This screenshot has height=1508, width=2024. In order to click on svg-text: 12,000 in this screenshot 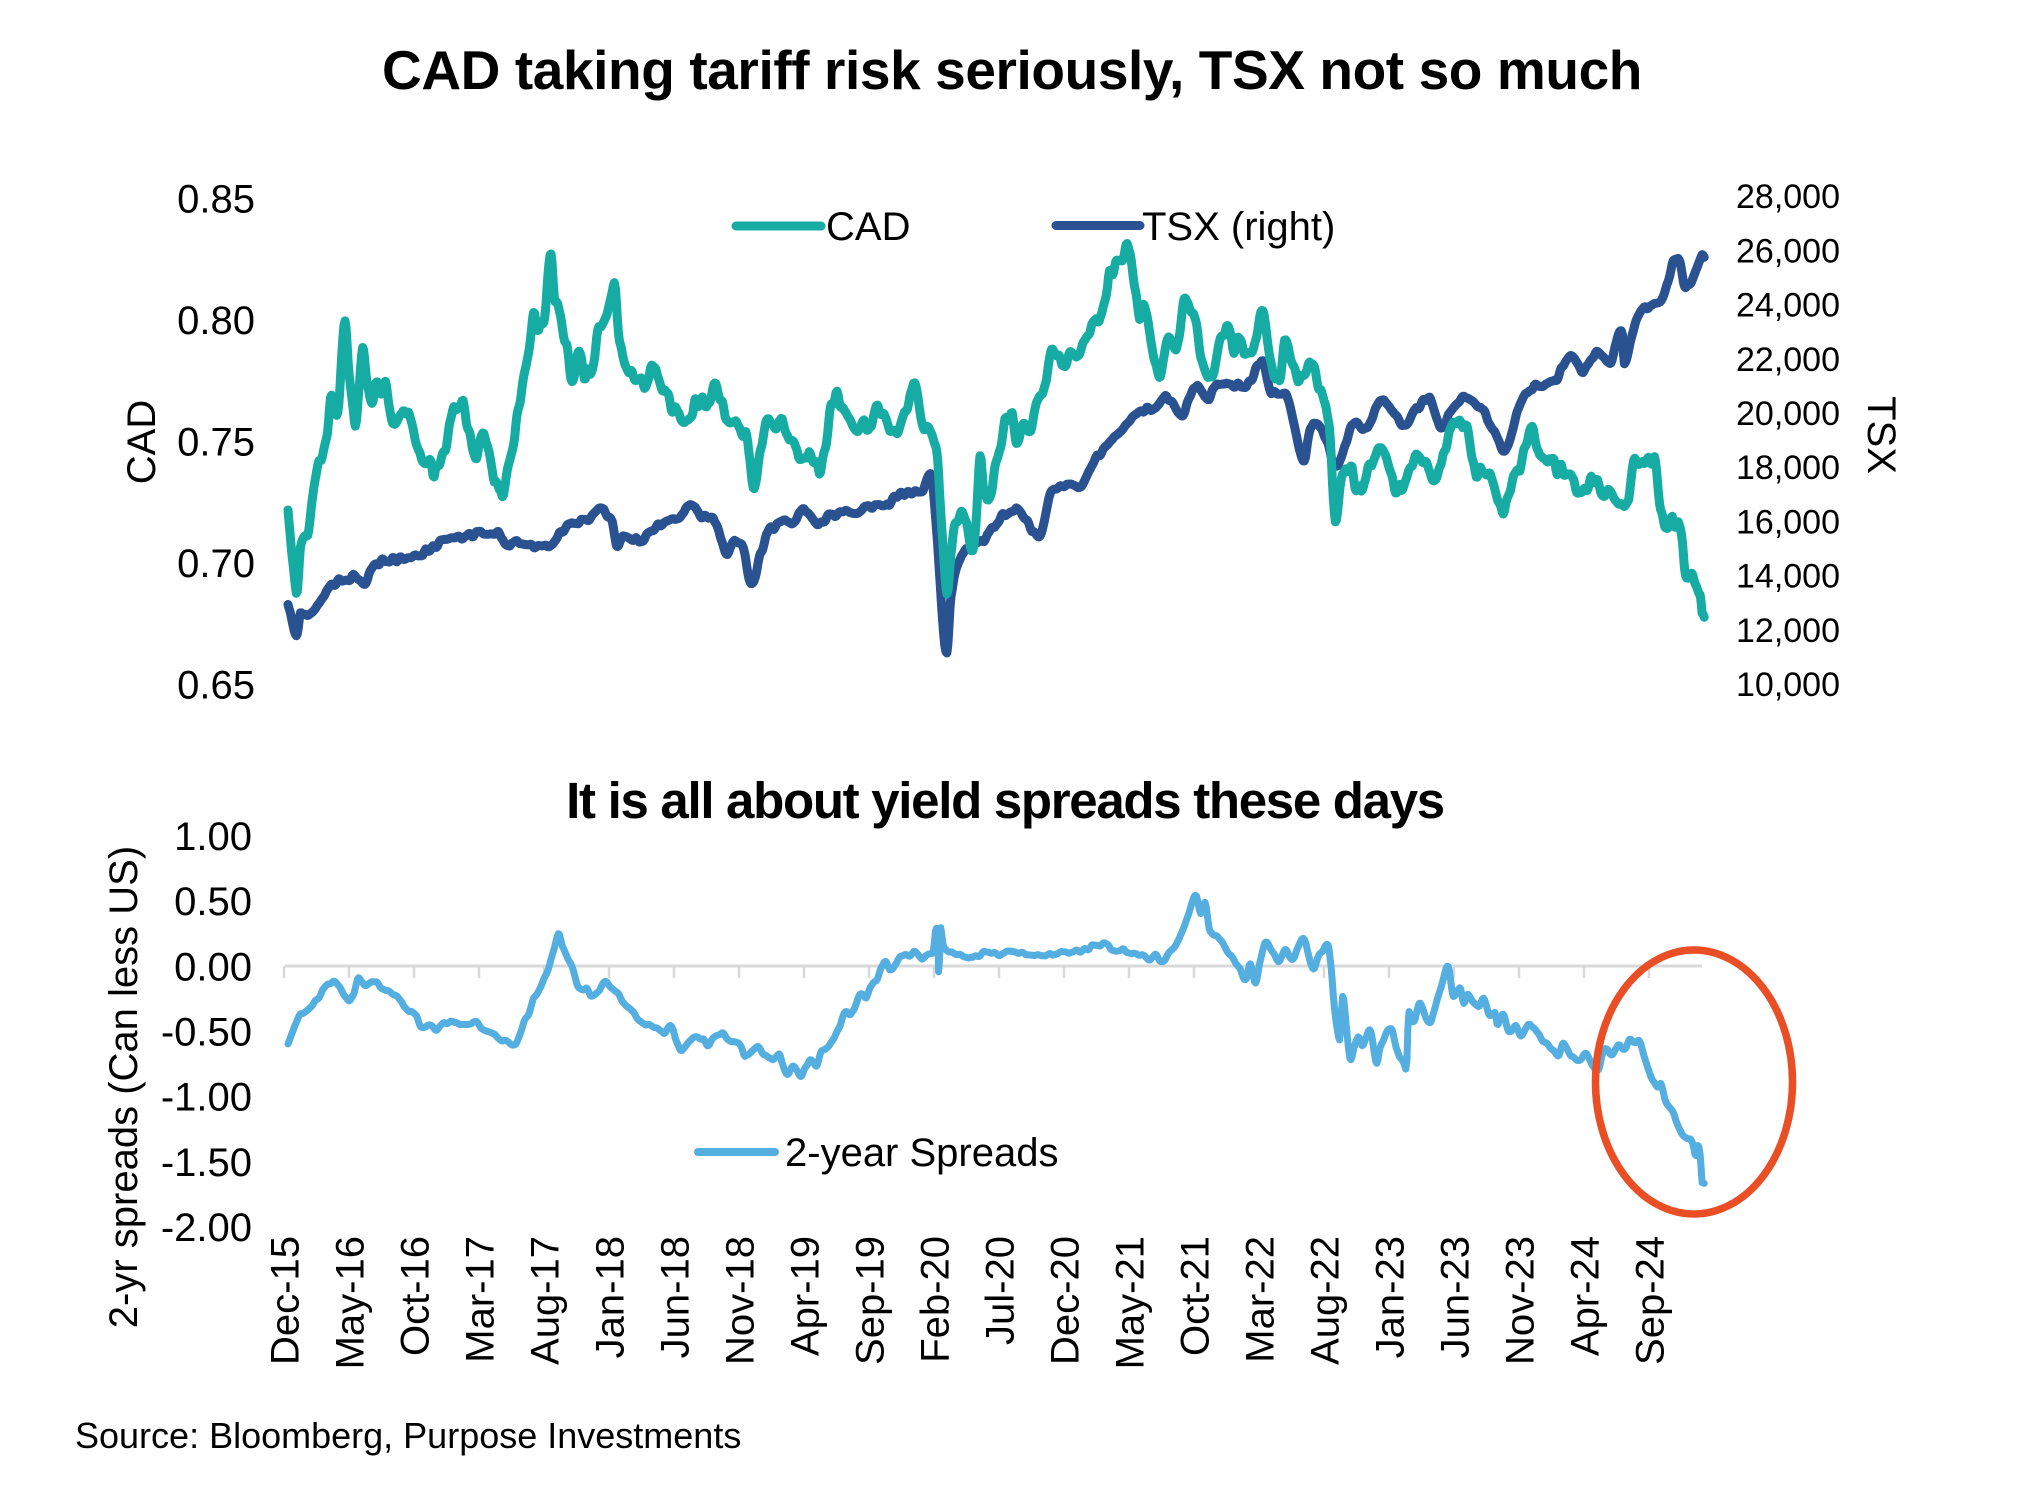, I will do `click(1788, 631)`.